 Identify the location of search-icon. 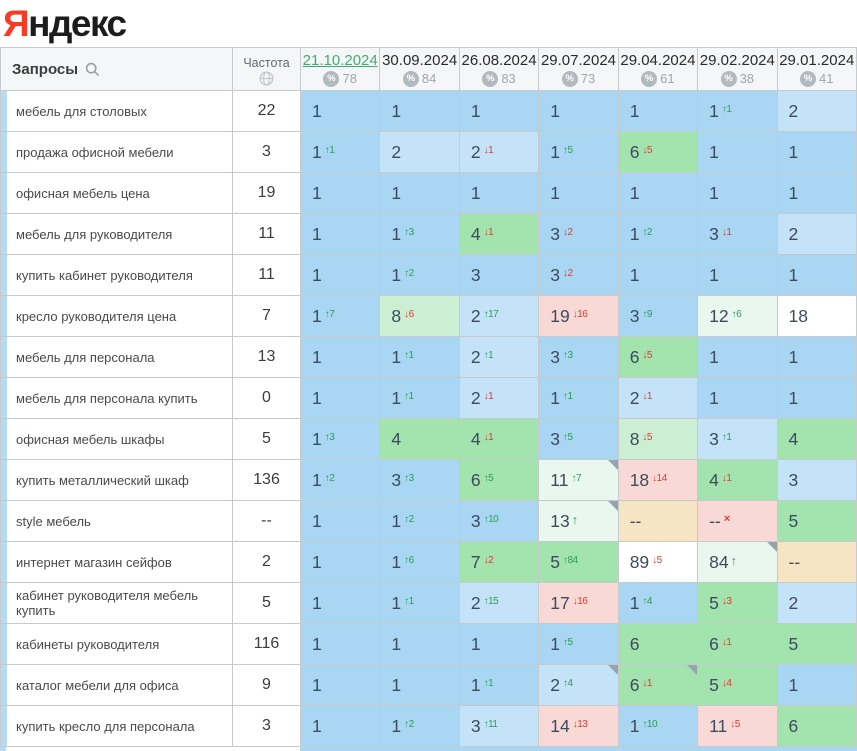
(92, 69).